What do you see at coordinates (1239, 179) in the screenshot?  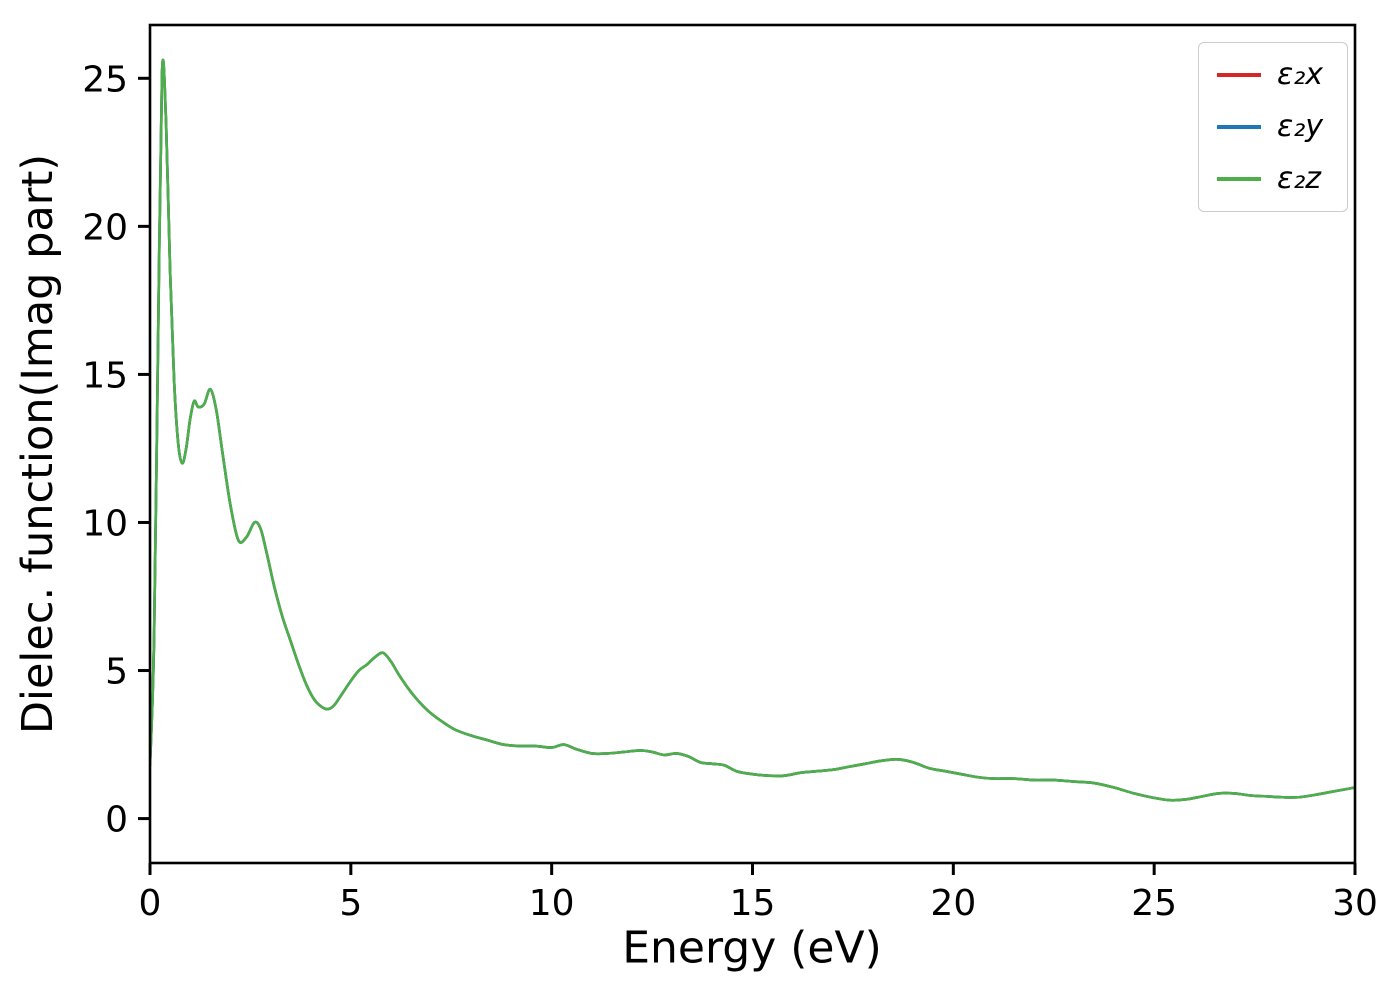 I see `legend-swatch-e2z` at bounding box center [1239, 179].